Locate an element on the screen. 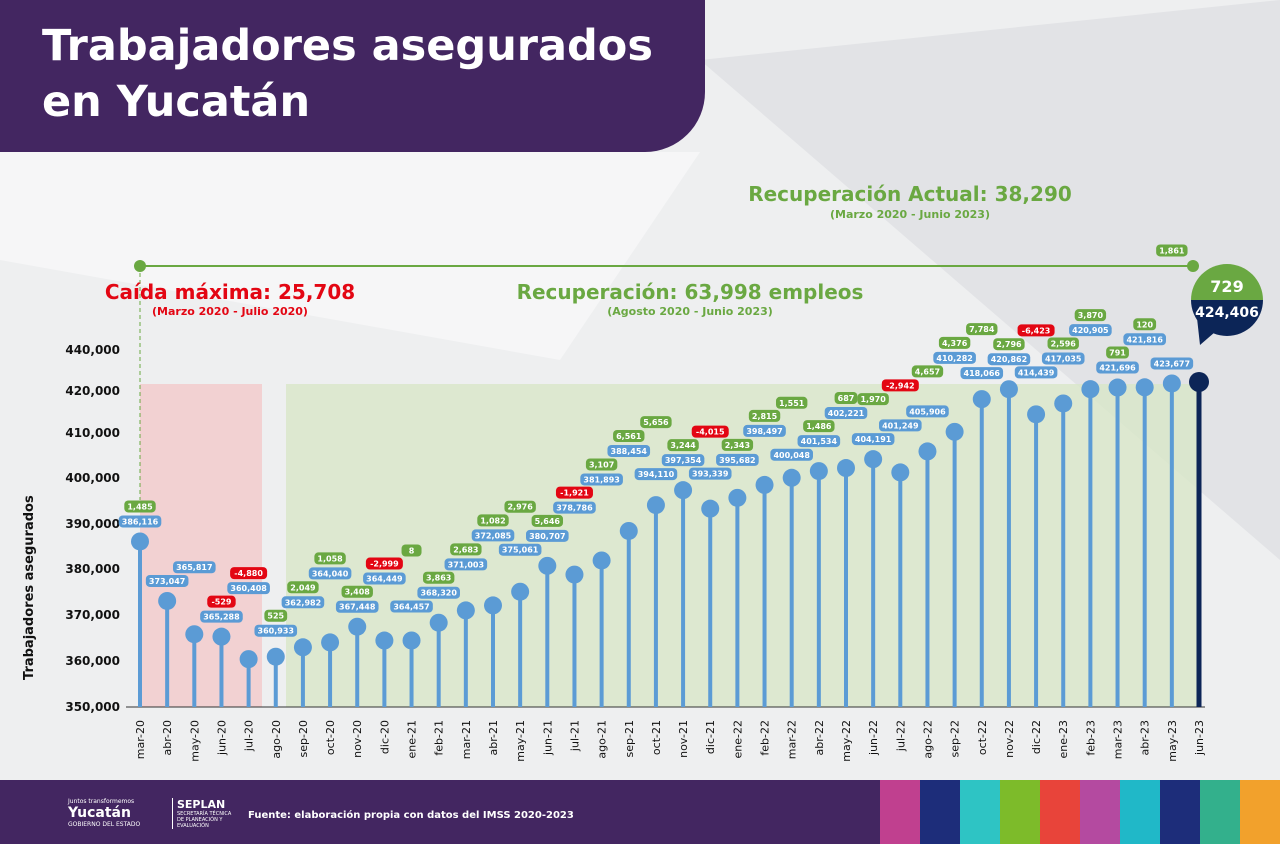 This screenshot has height=844, width=1280. value-label: 368,320 is located at coordinates (438, 593).